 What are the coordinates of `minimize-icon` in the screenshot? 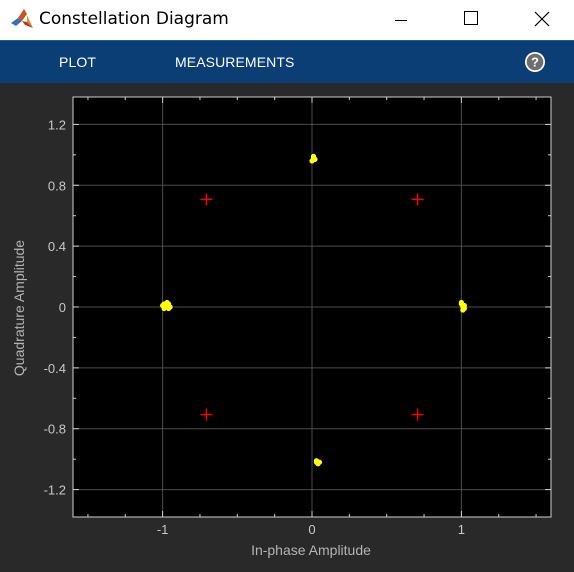 It's located at (401, 20).